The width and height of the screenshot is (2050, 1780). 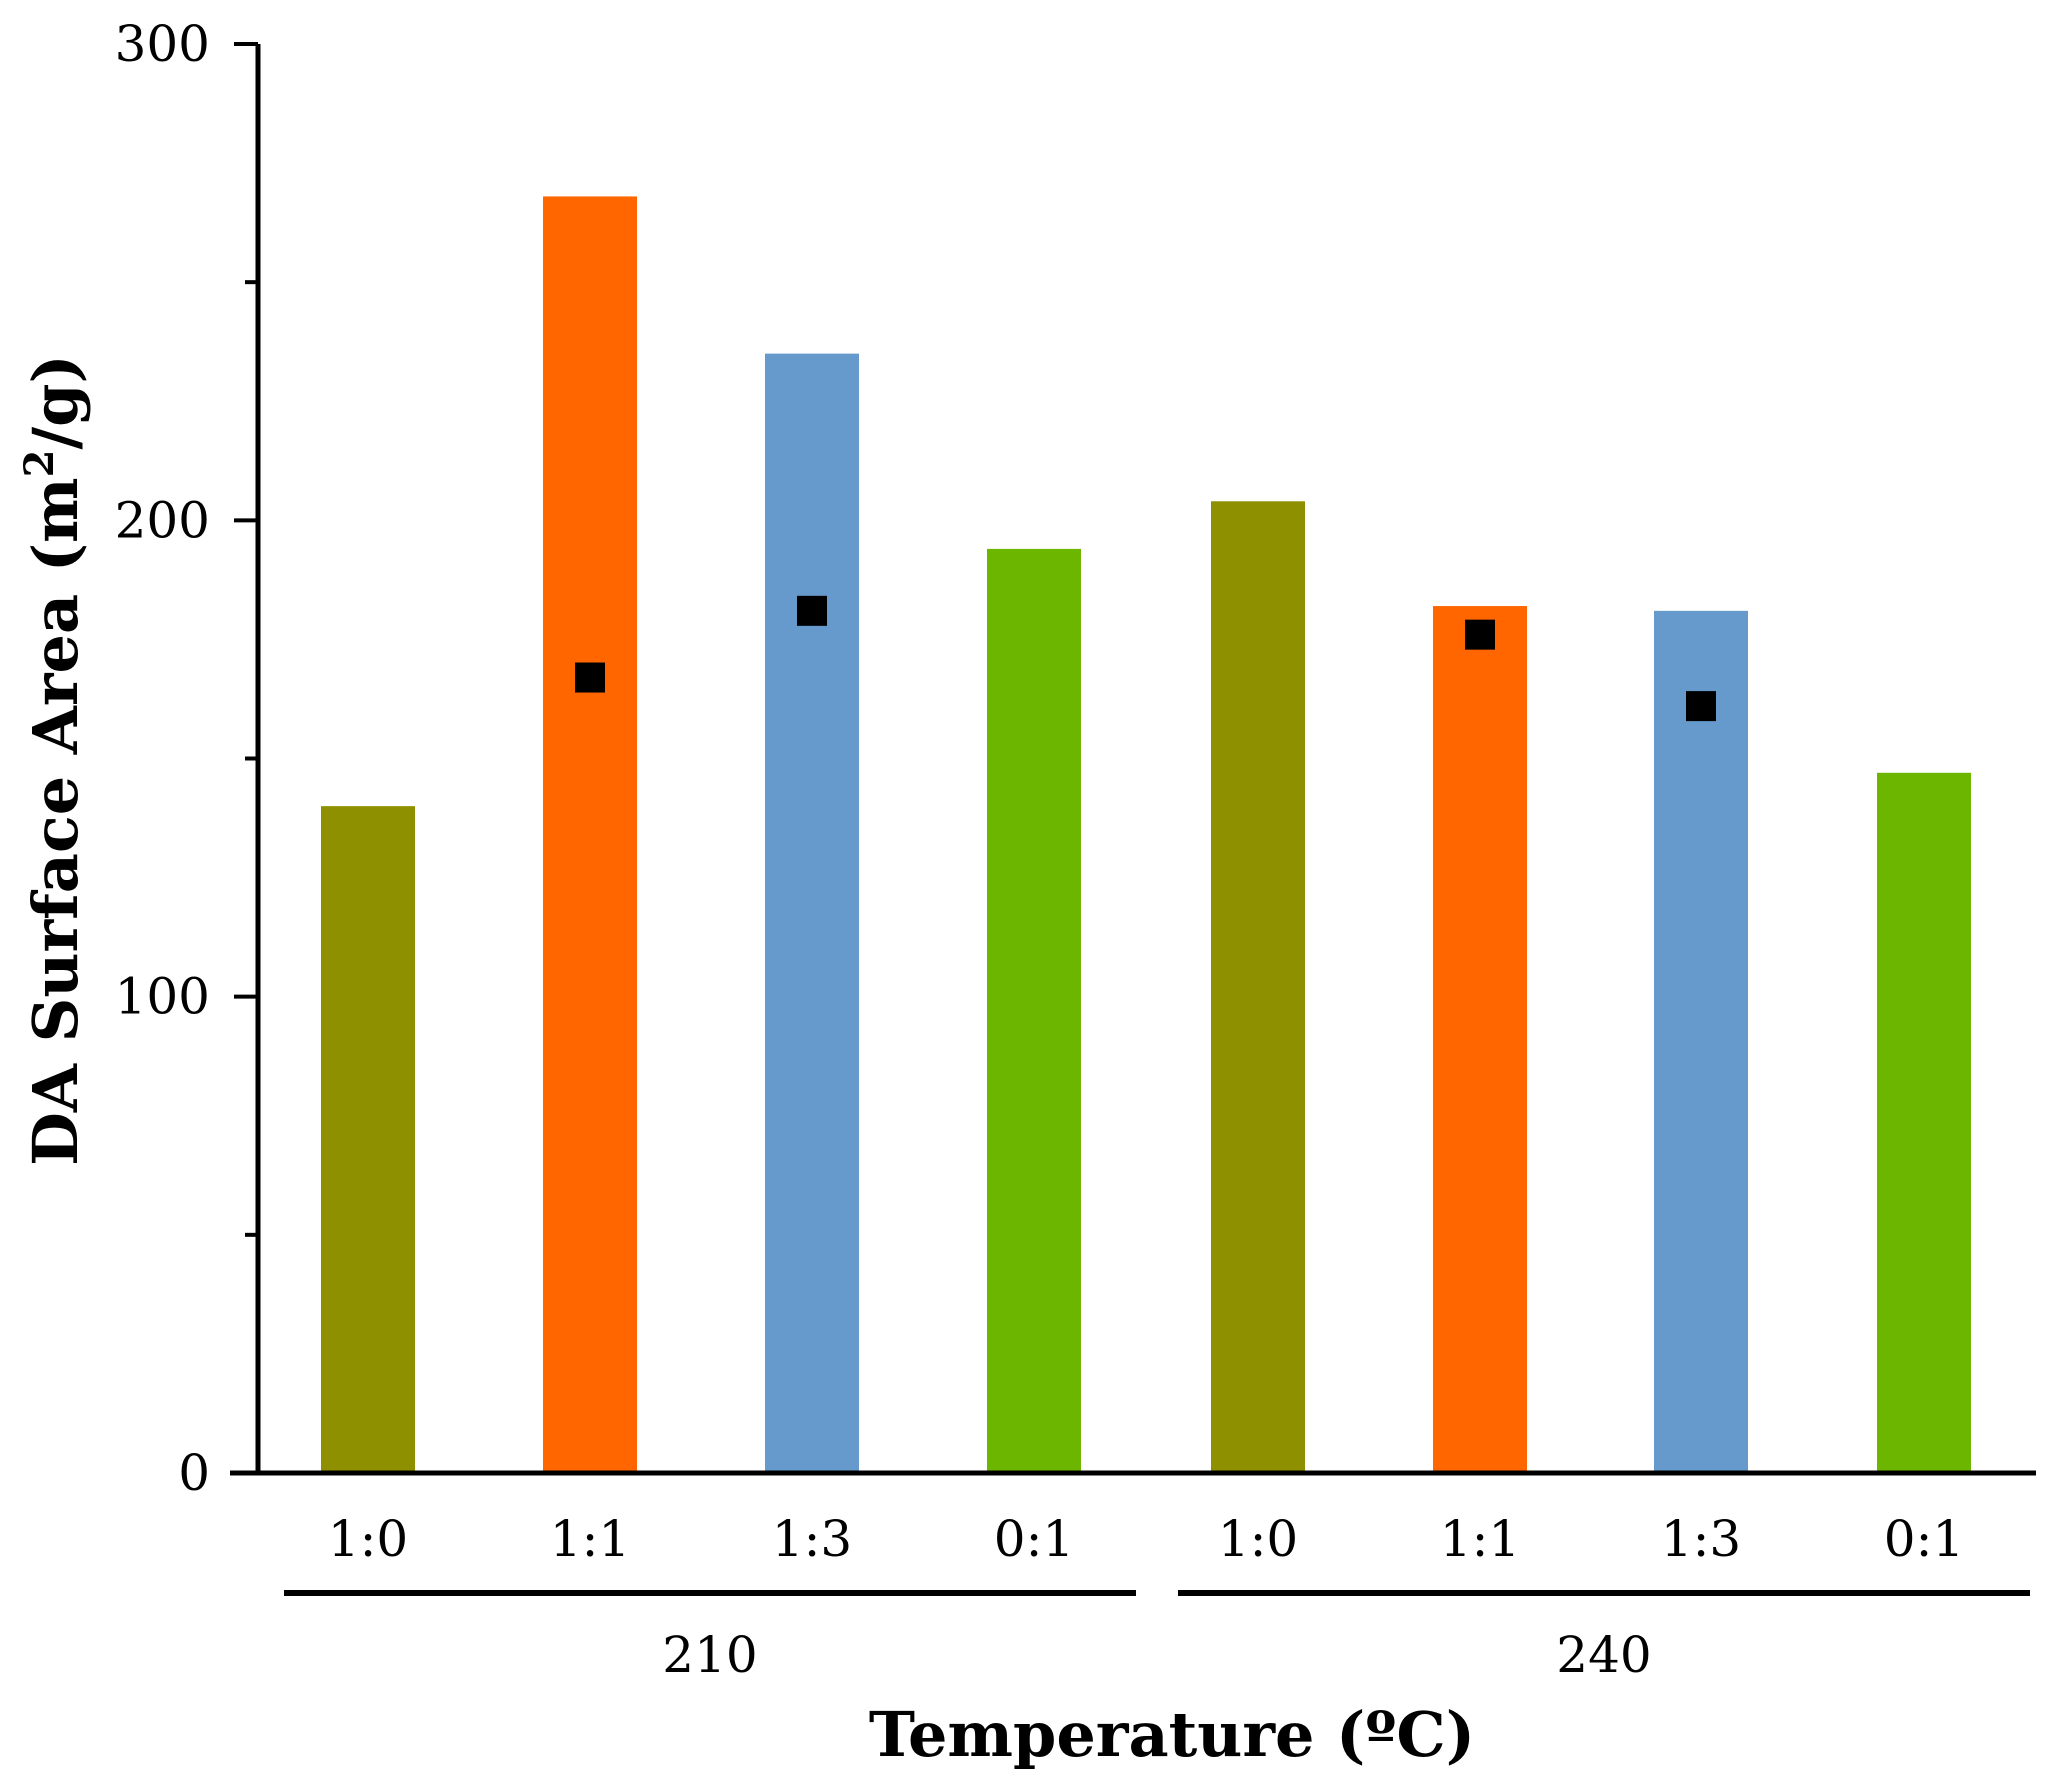 I want to click on x-axis-title: Temperature (ºC), so click(x=1172, y=1734).